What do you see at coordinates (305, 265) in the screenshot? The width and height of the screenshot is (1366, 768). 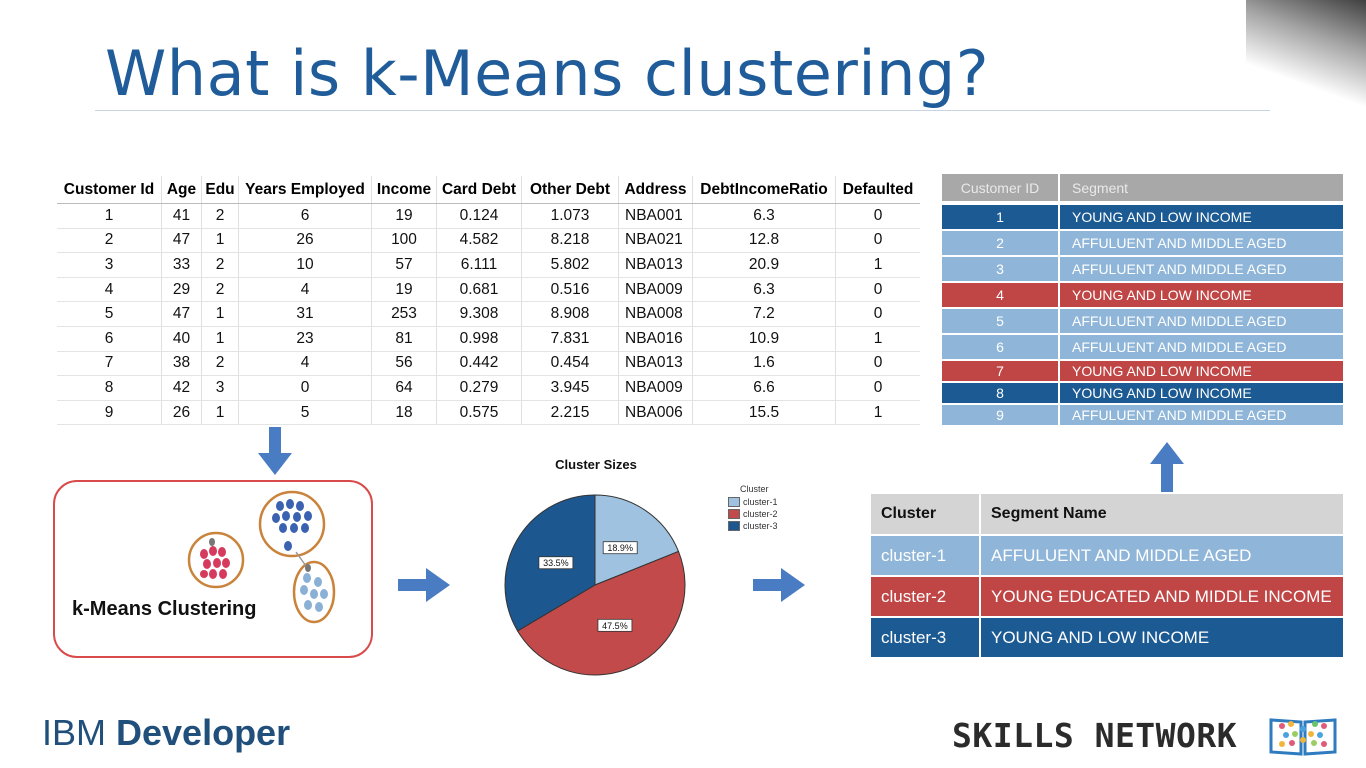 I see `customer-table-cell: 10` at bounding box center [305, 265].